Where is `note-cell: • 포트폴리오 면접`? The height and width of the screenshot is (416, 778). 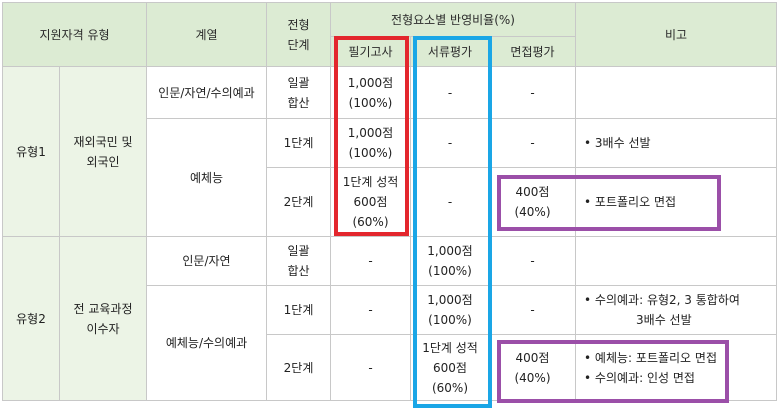
note-cell: • 포트폴리오 면접 is located at coordinates (676, 202).